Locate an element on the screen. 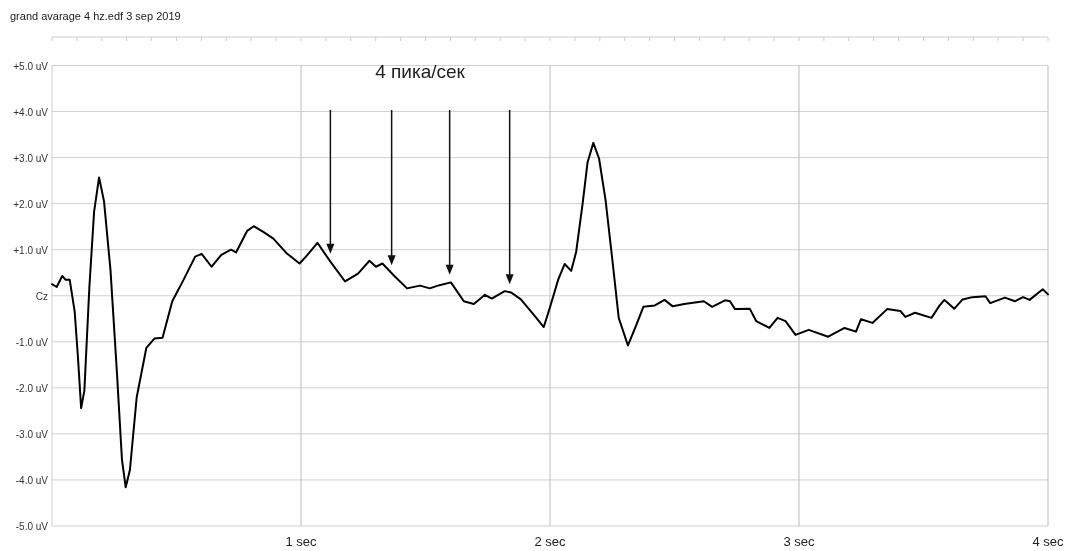 This screenshot has width=1071, height=551. y-tick-label: -2.0 uV is located at coordinates (32, 388).